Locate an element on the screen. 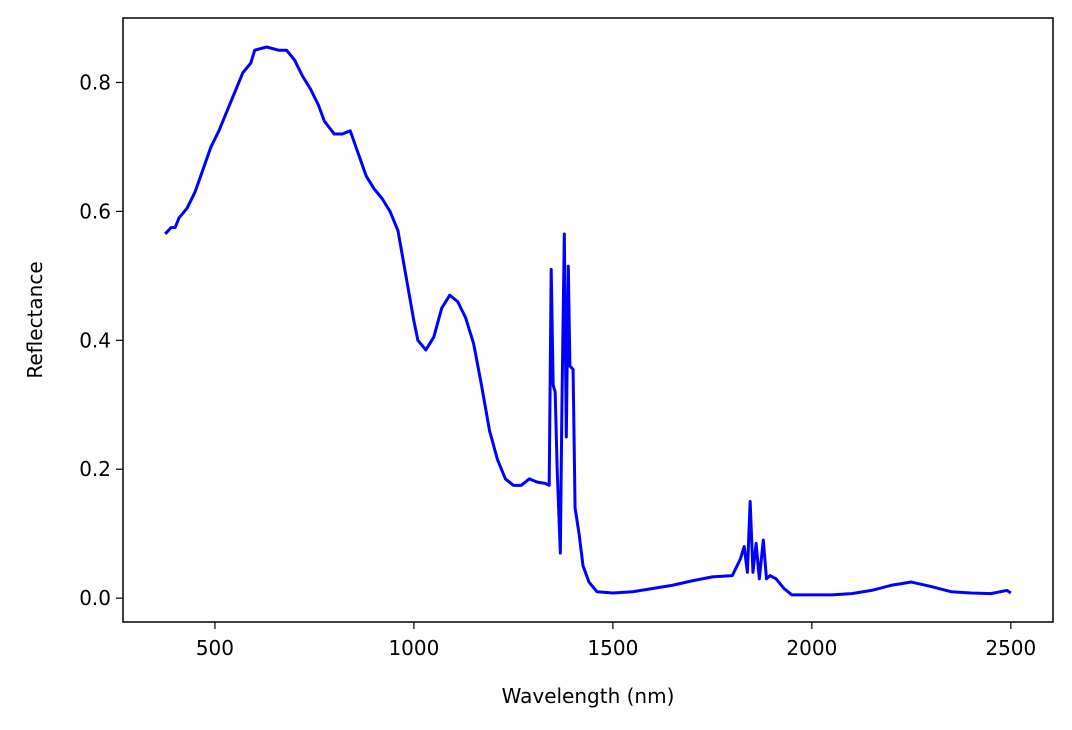  x-tick-label: 500 is located at coordinates (215, 648).